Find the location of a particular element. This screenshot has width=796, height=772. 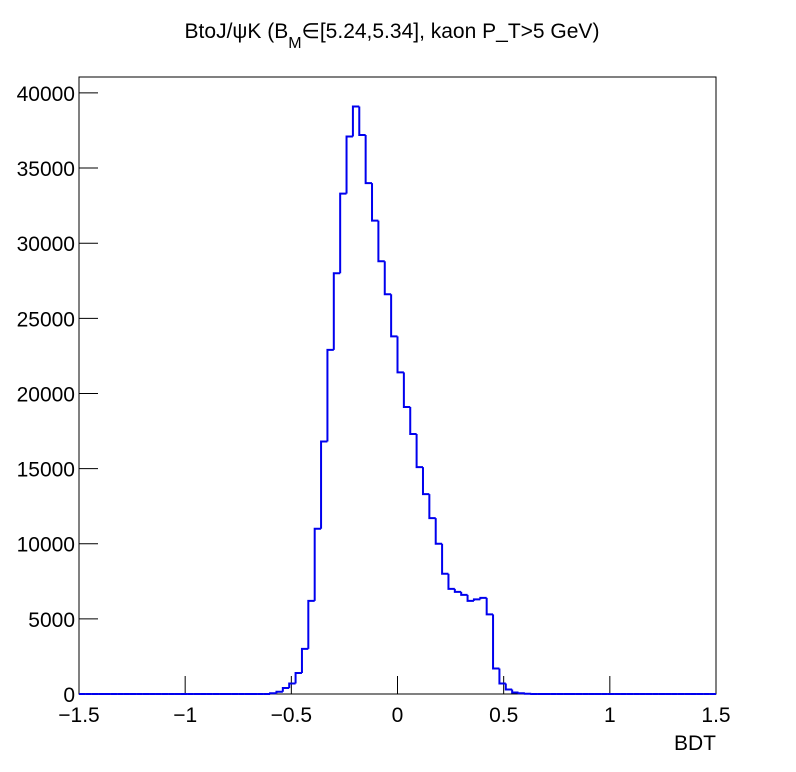

y-tick-label: 5000 is located at coordinates (51, 620).